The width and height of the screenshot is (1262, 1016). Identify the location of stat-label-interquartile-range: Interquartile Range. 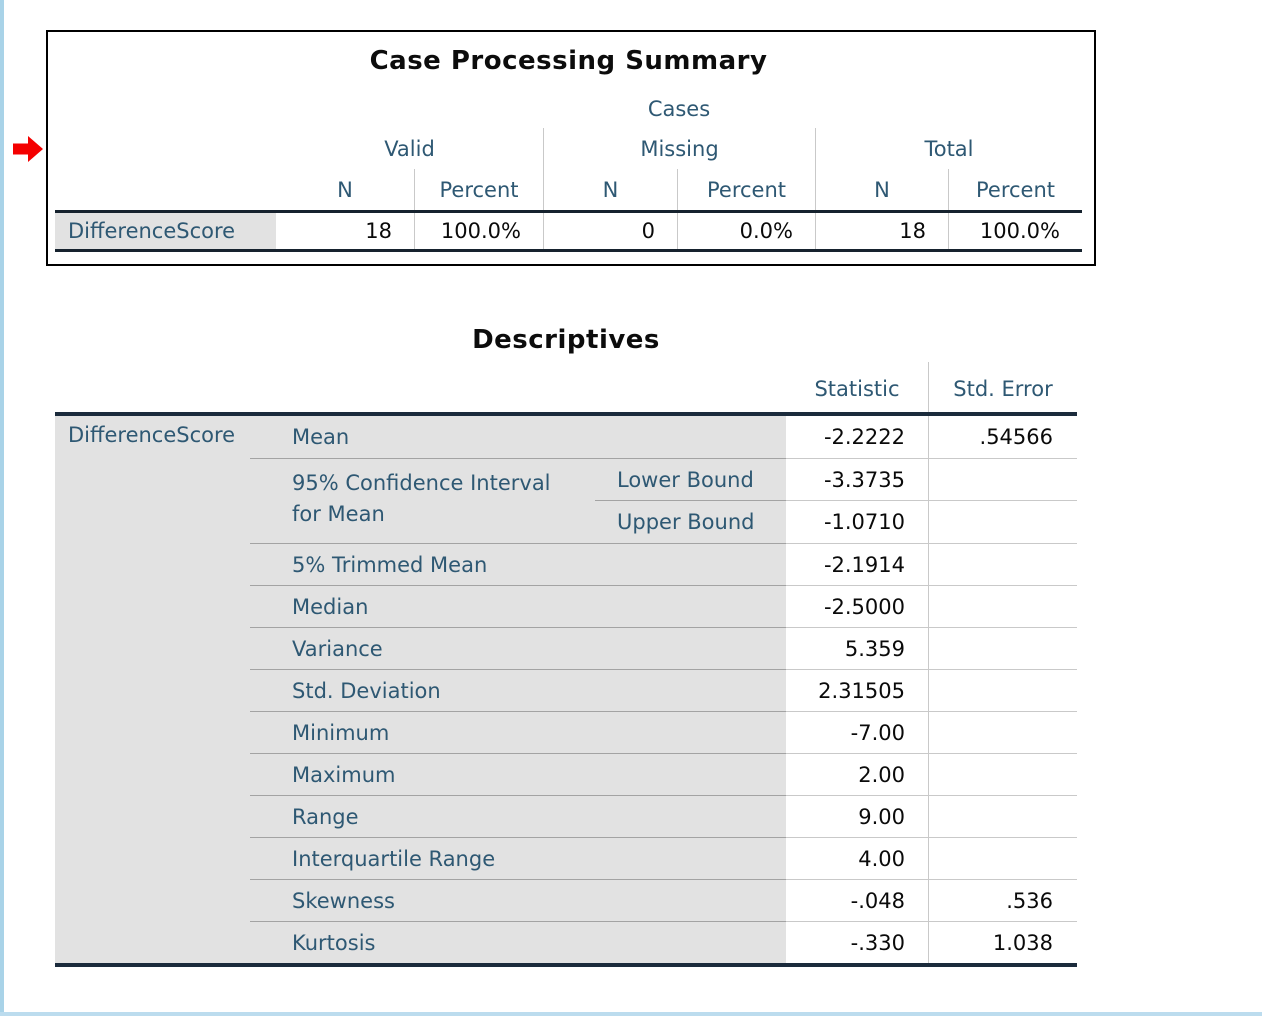
(518, 858).